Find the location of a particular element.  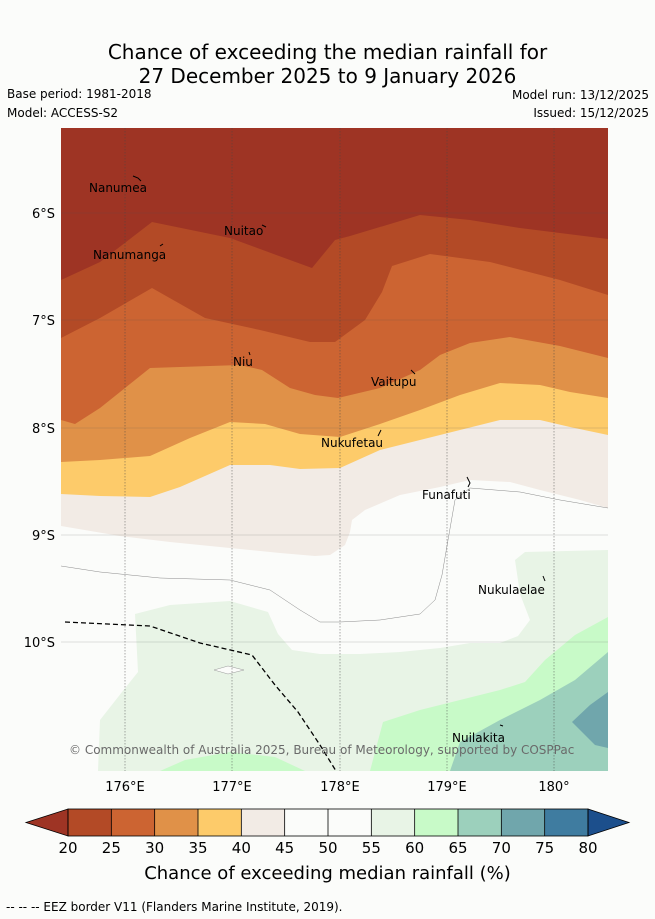

island-shape-nuilakita is located at coordinates (501, 725).